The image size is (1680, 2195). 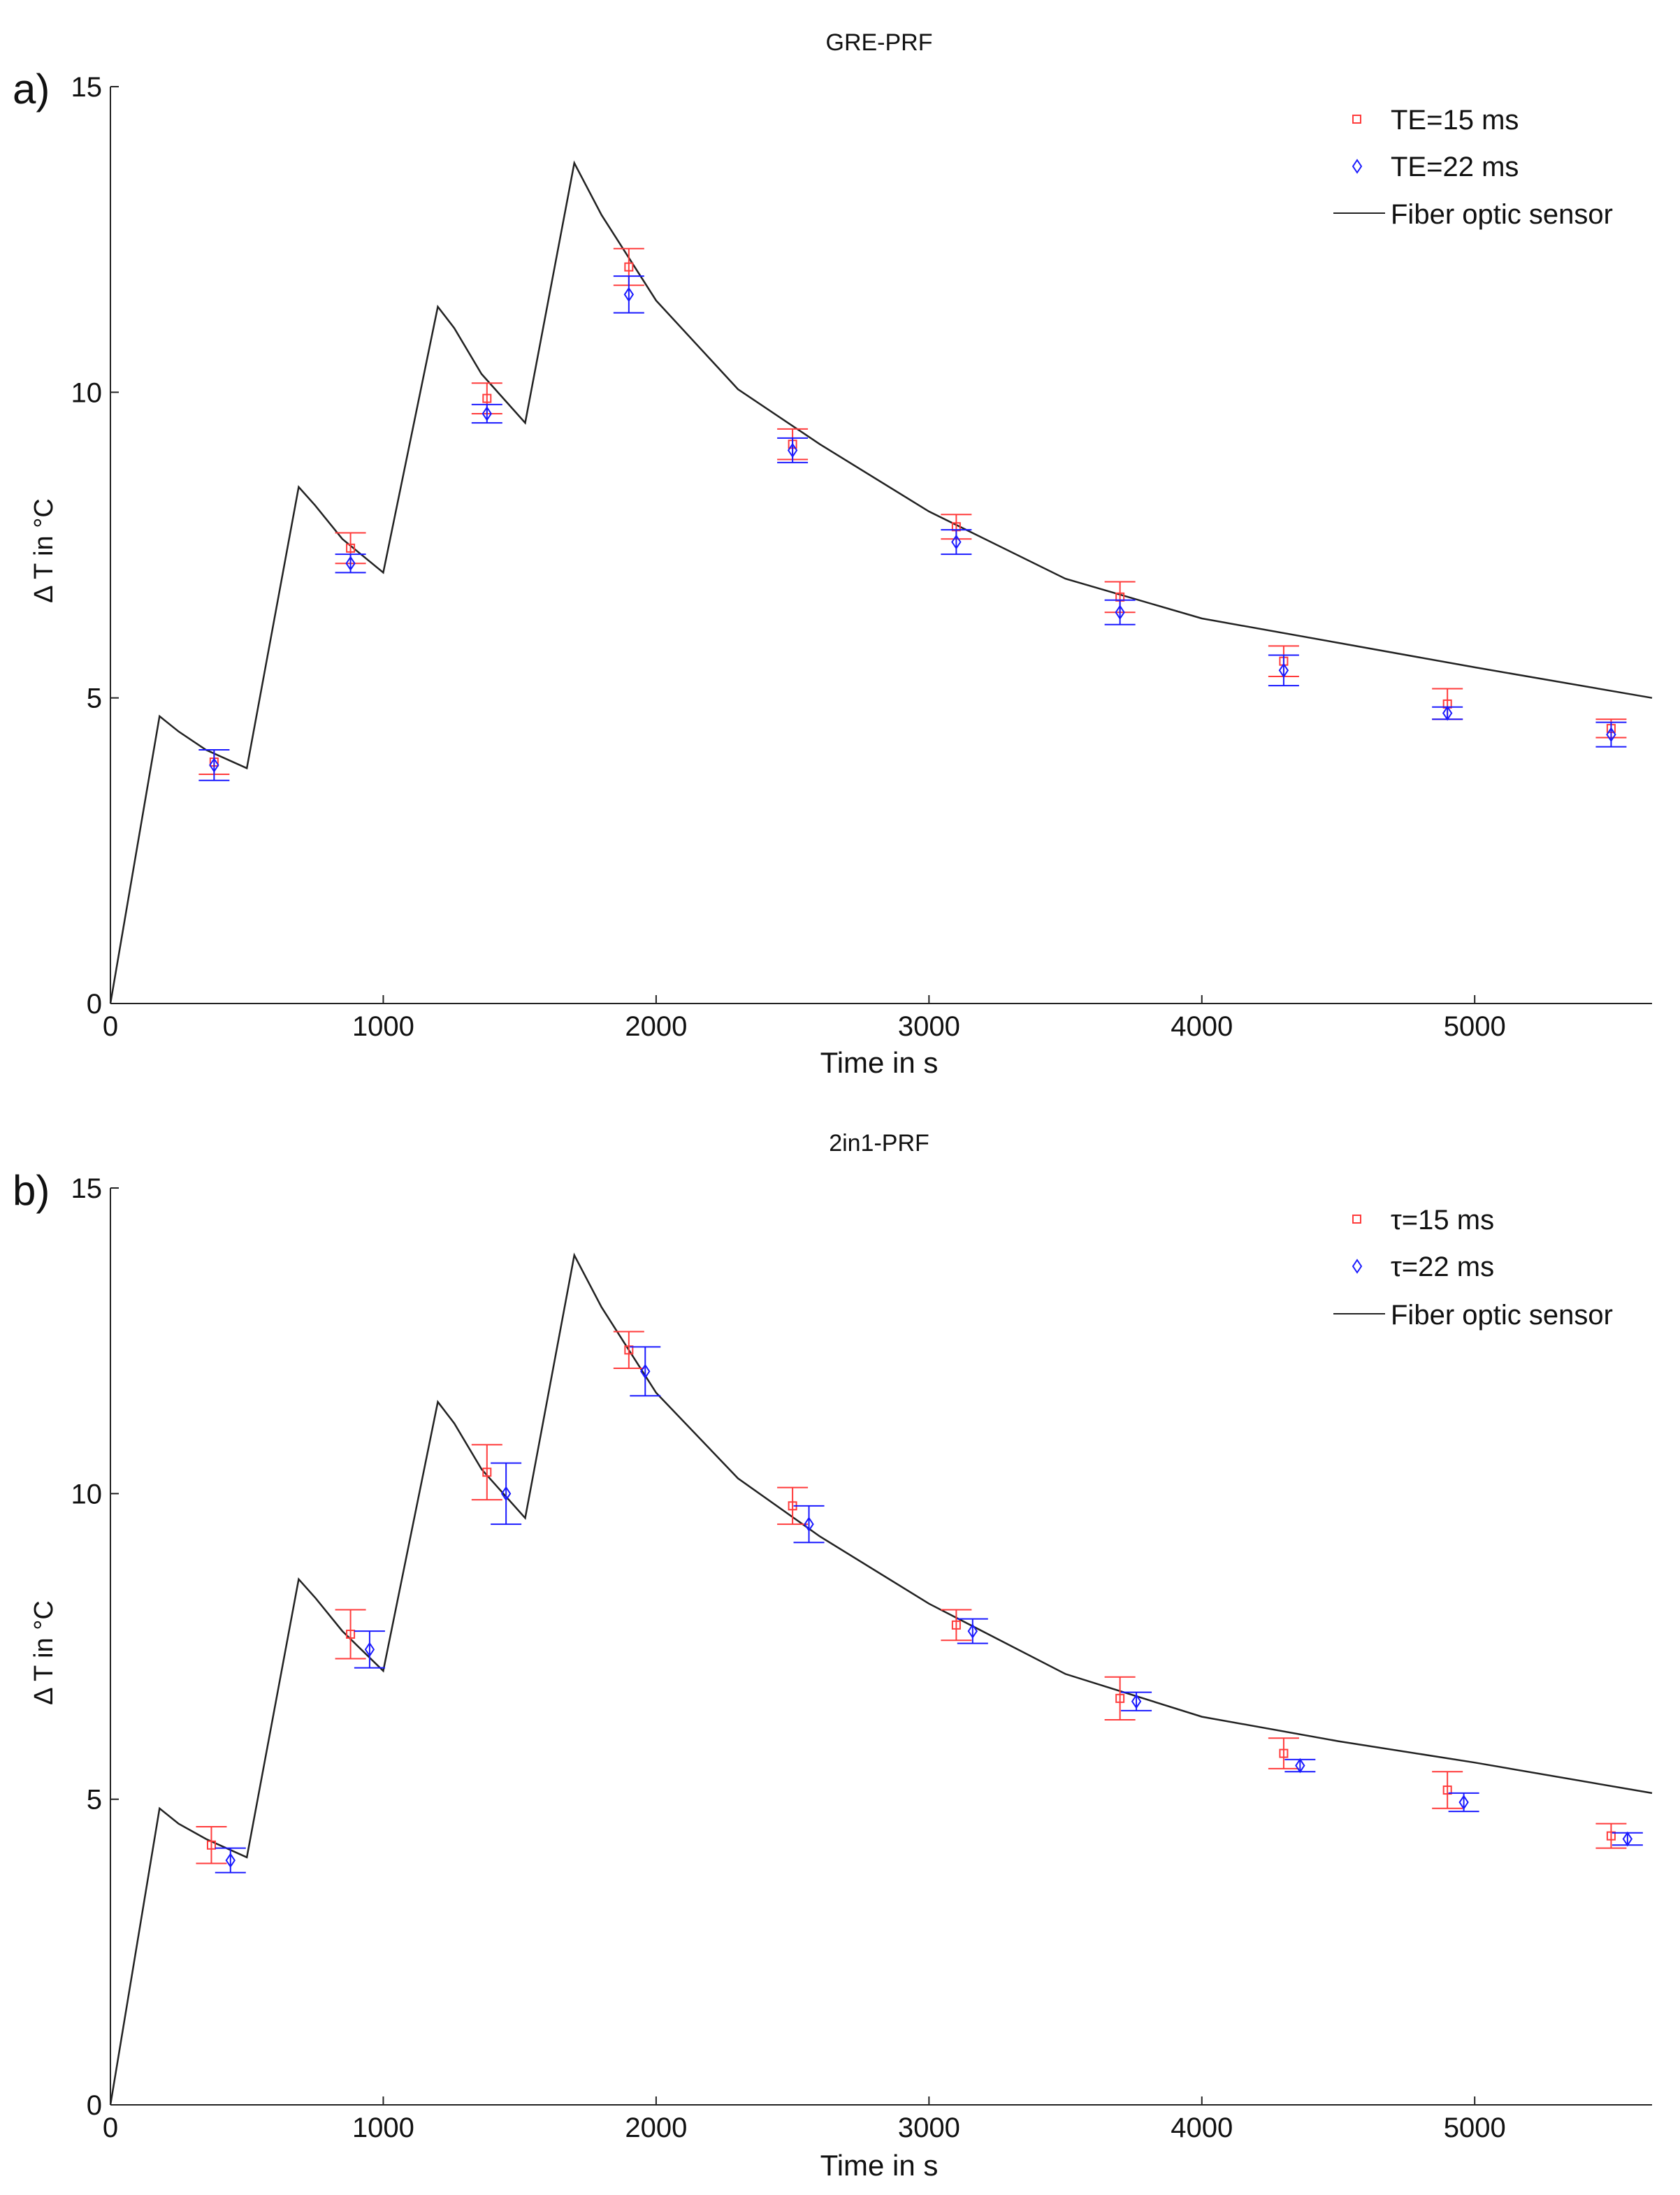 I want to click on legend: TE=15 ms TE=22 ms Fiber optic sensor, so click(x=1473, y=167).